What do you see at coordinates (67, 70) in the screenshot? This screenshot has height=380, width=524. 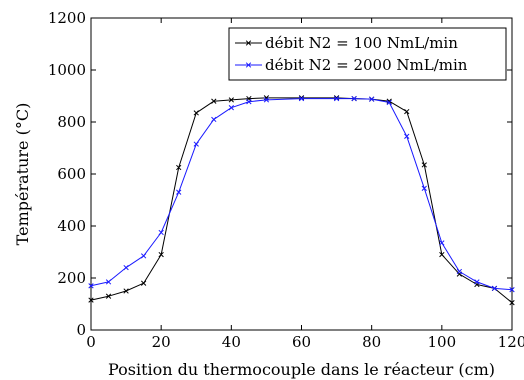 I see `y-tick-label: 1000` at bounding box center [67, 70].